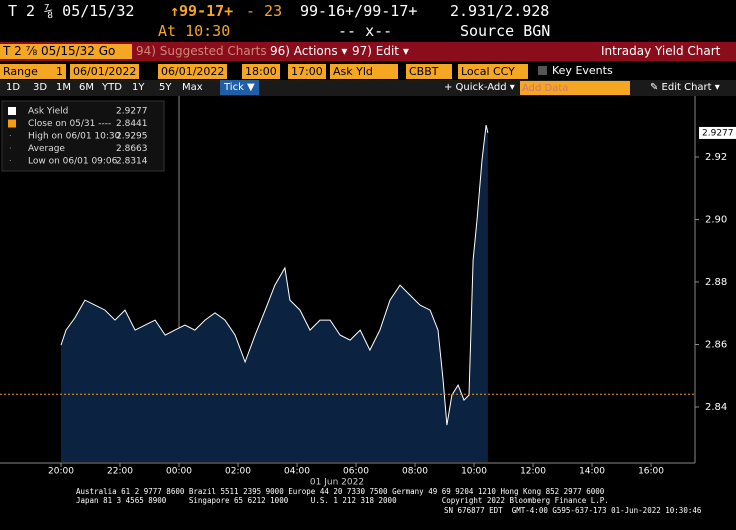 This screenshot has height=530, width=736. I want to click on x-tick-label: 06:00, so click(356, 472).